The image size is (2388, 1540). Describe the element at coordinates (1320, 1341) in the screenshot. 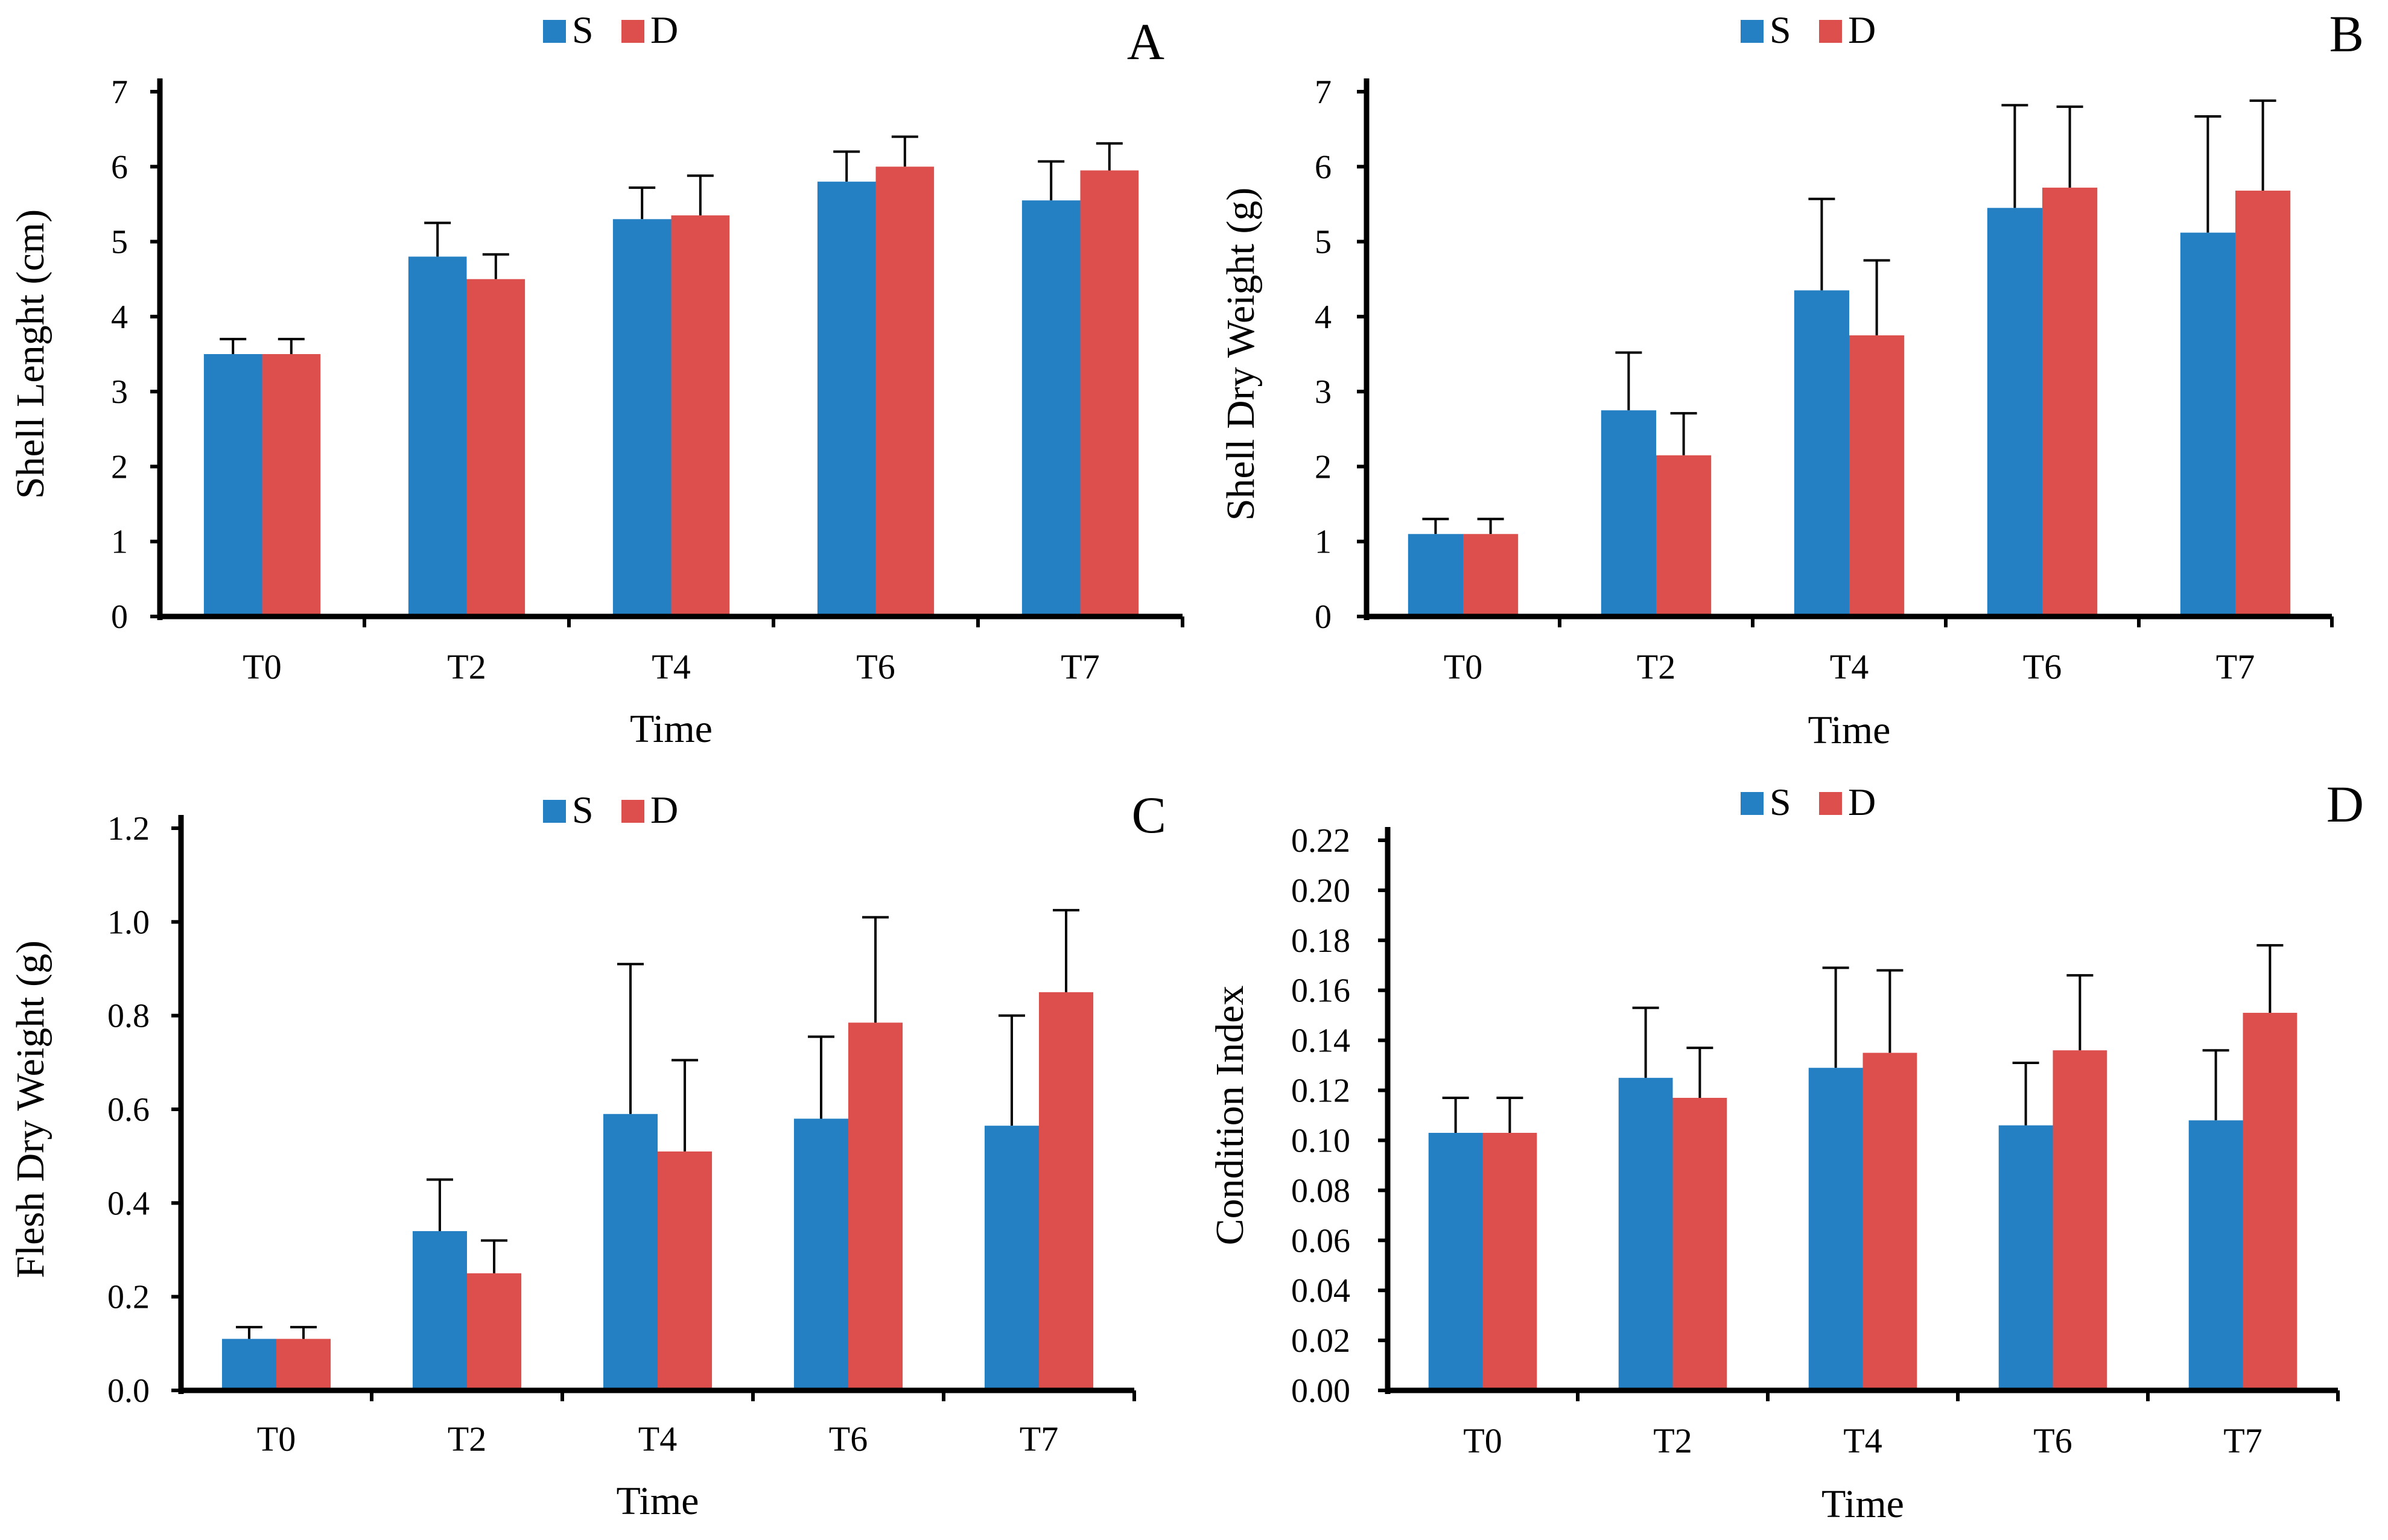

I see `y-tick-label: 0.02` at that location.